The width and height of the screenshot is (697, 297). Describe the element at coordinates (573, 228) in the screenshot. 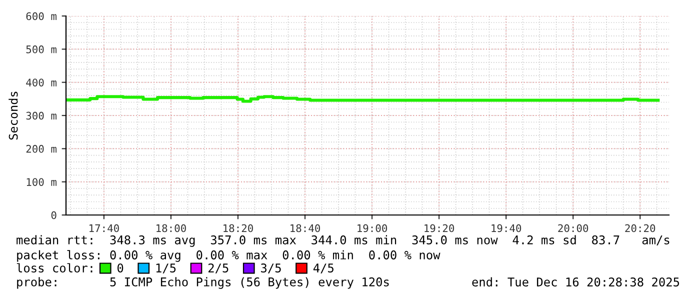

I see `x-tick-label: 20:00` at that location.